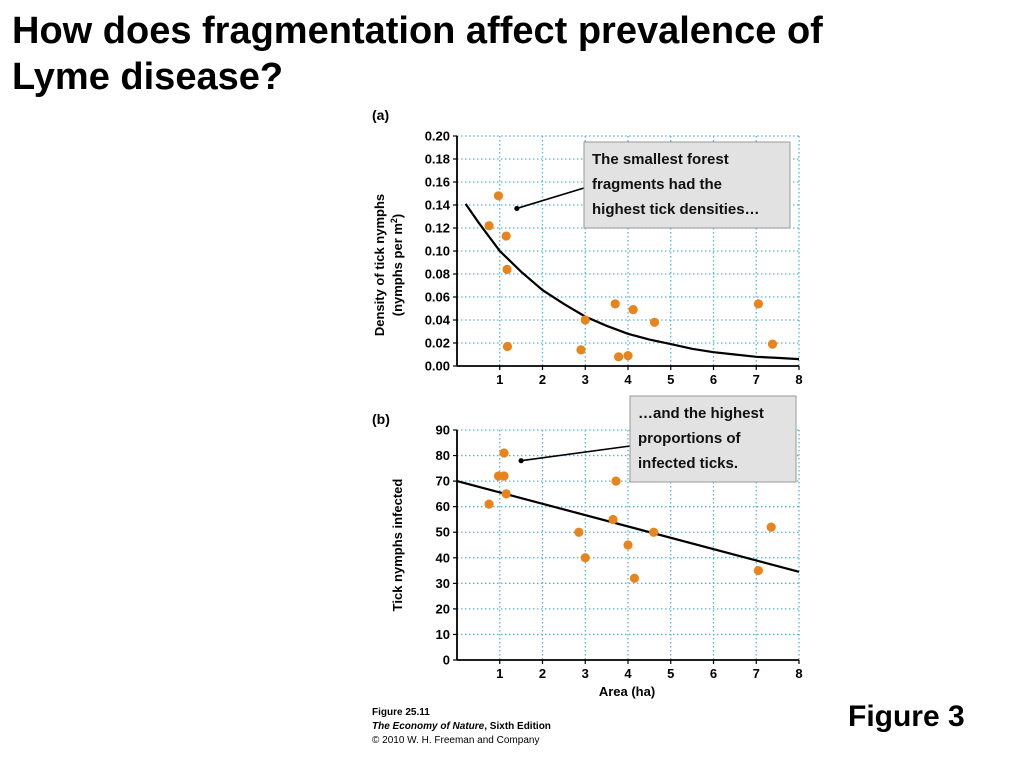 This screenshot has width=1024, height=768. Describe the element at coordinates (631, 276) in the screenshot. I see `panel-a-data-points` at that location.